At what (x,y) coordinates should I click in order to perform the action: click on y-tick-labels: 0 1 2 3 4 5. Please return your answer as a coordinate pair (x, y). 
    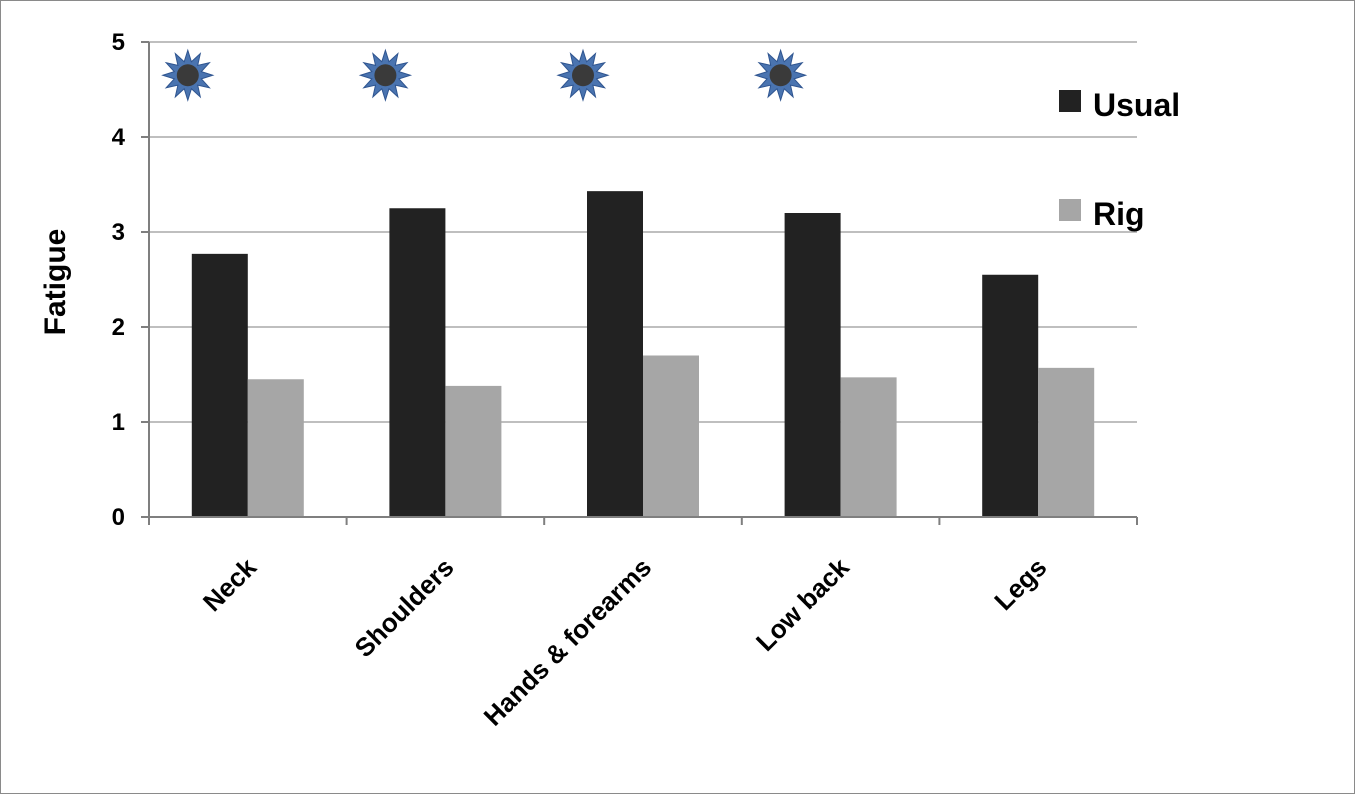
    Looking at the image, I should click on (119, 280).